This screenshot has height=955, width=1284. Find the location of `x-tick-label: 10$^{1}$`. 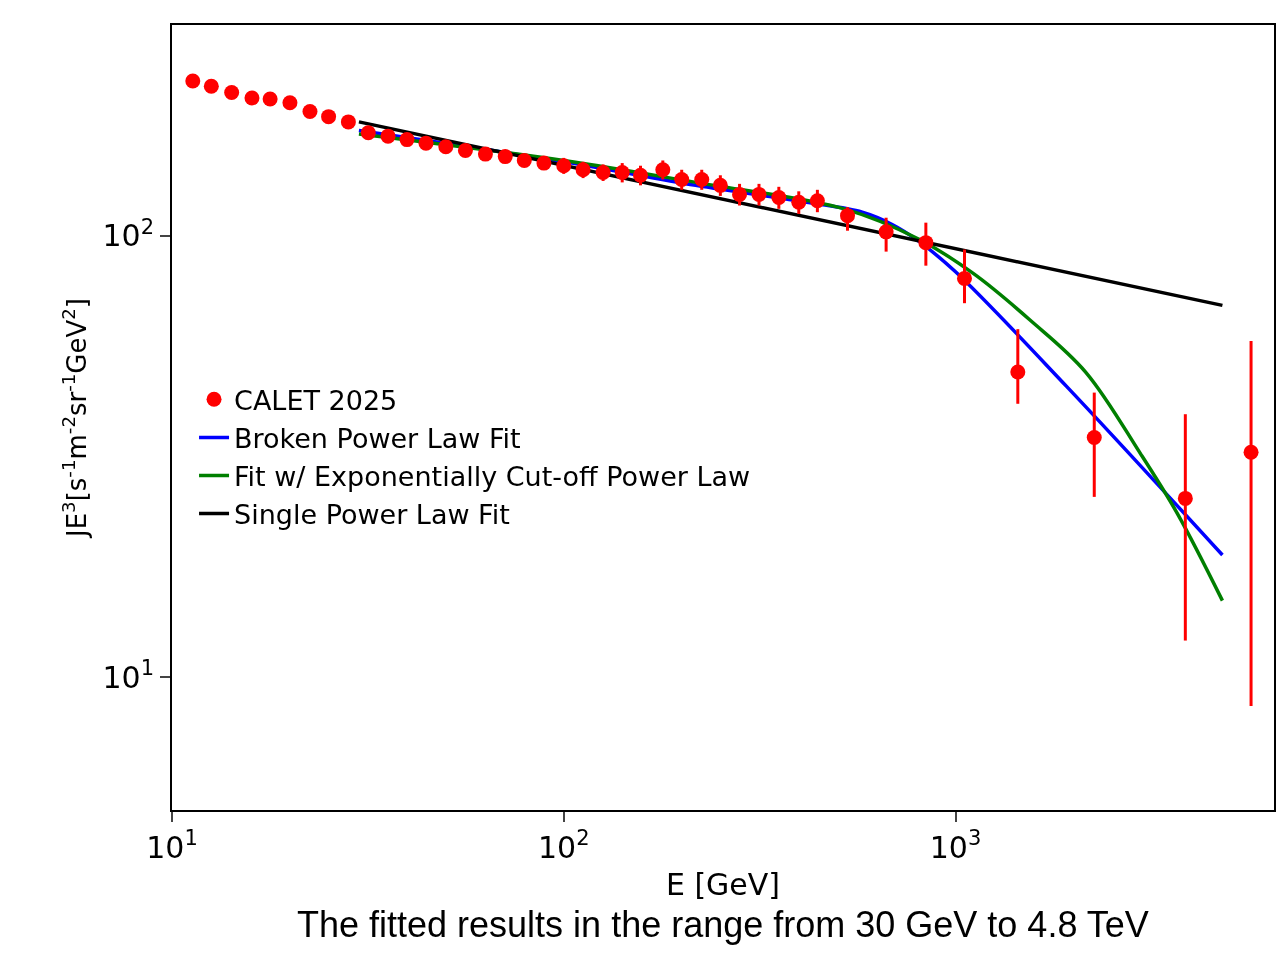

x-tick-label: 10$^{1}$ is located at coordinates (172, 845).